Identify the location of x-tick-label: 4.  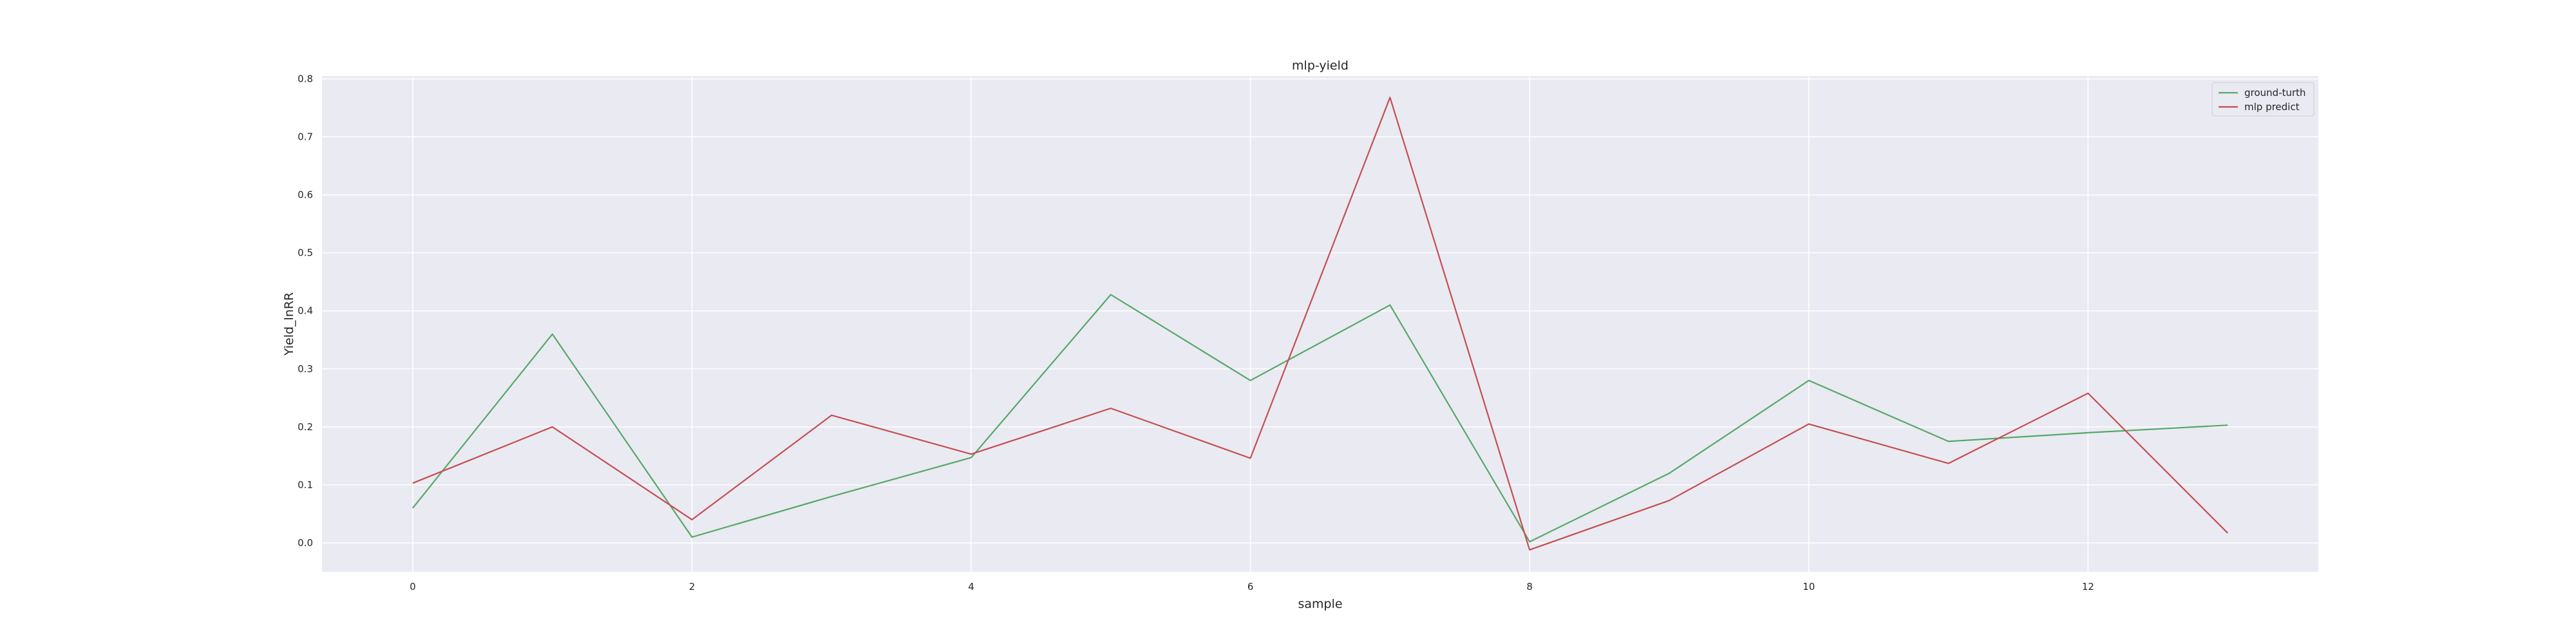
(971, 587).